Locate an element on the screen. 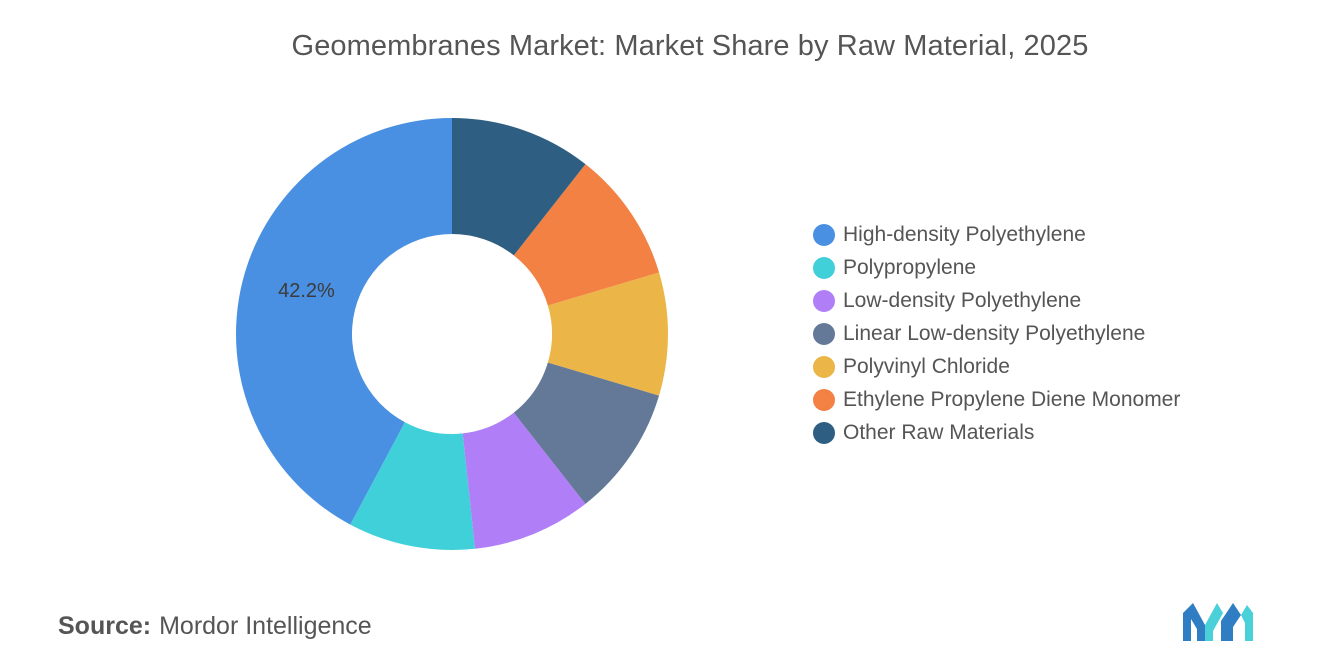  data-label-high-density-polyethylene: 42.2% is located at coordinates (306, 291).